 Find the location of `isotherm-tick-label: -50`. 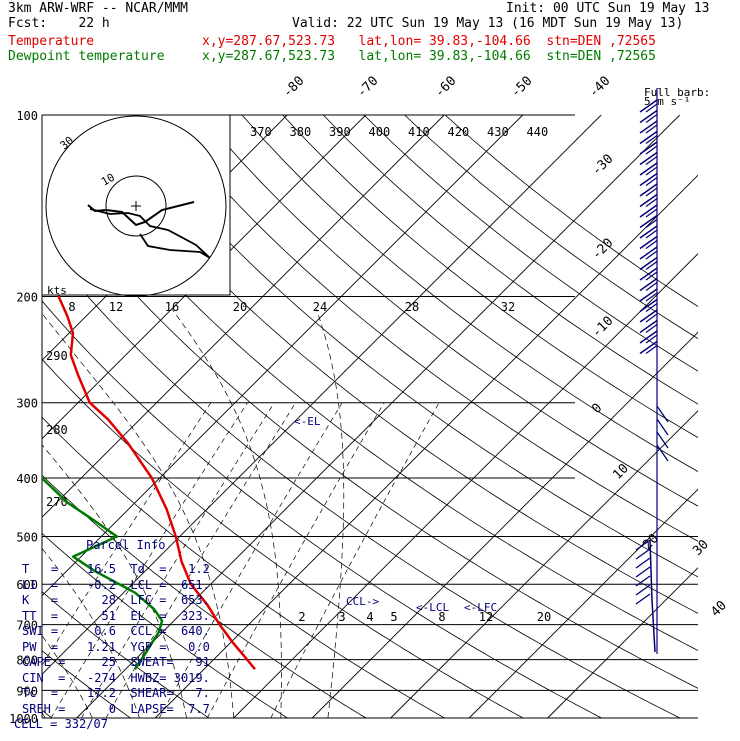

isotherm-tick-label: -50 is located at coordinates (521, 87).